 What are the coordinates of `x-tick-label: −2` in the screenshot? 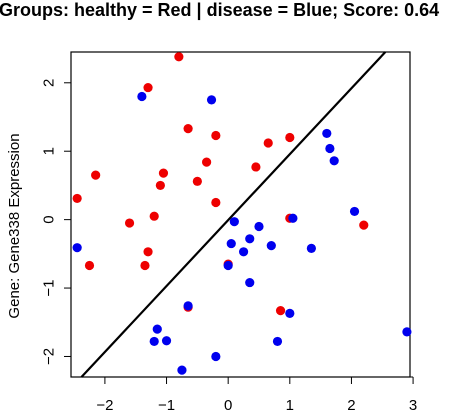 It's located at (104, 405).